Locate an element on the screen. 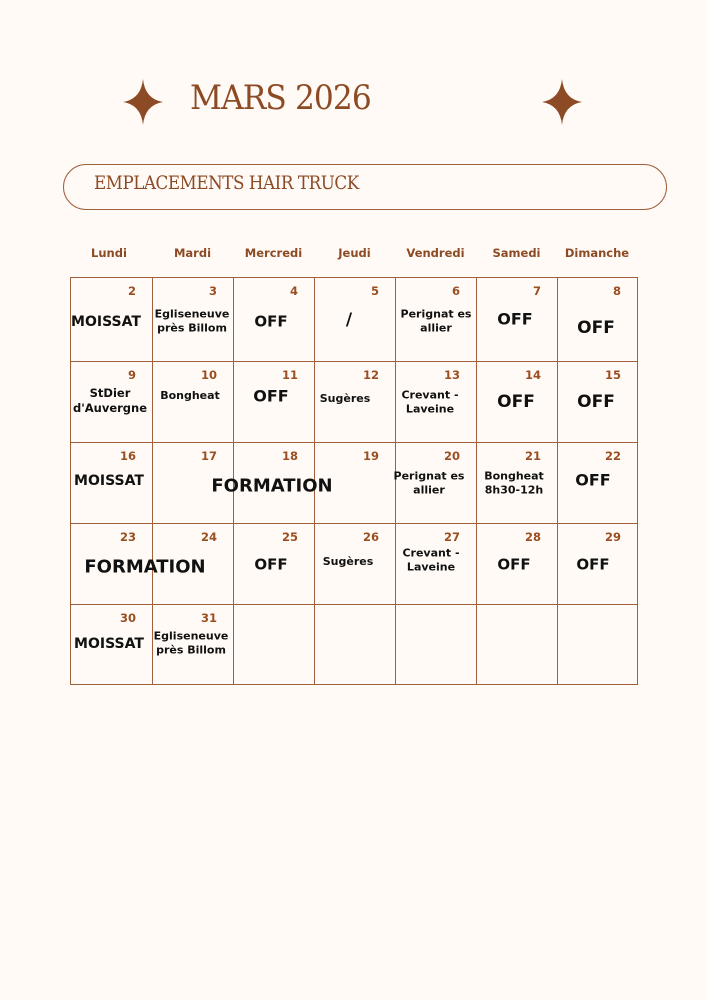 Image resolution: width=707 pixels, height=1000 pixels. day-number: 22 is located at coordinates (612, 456).